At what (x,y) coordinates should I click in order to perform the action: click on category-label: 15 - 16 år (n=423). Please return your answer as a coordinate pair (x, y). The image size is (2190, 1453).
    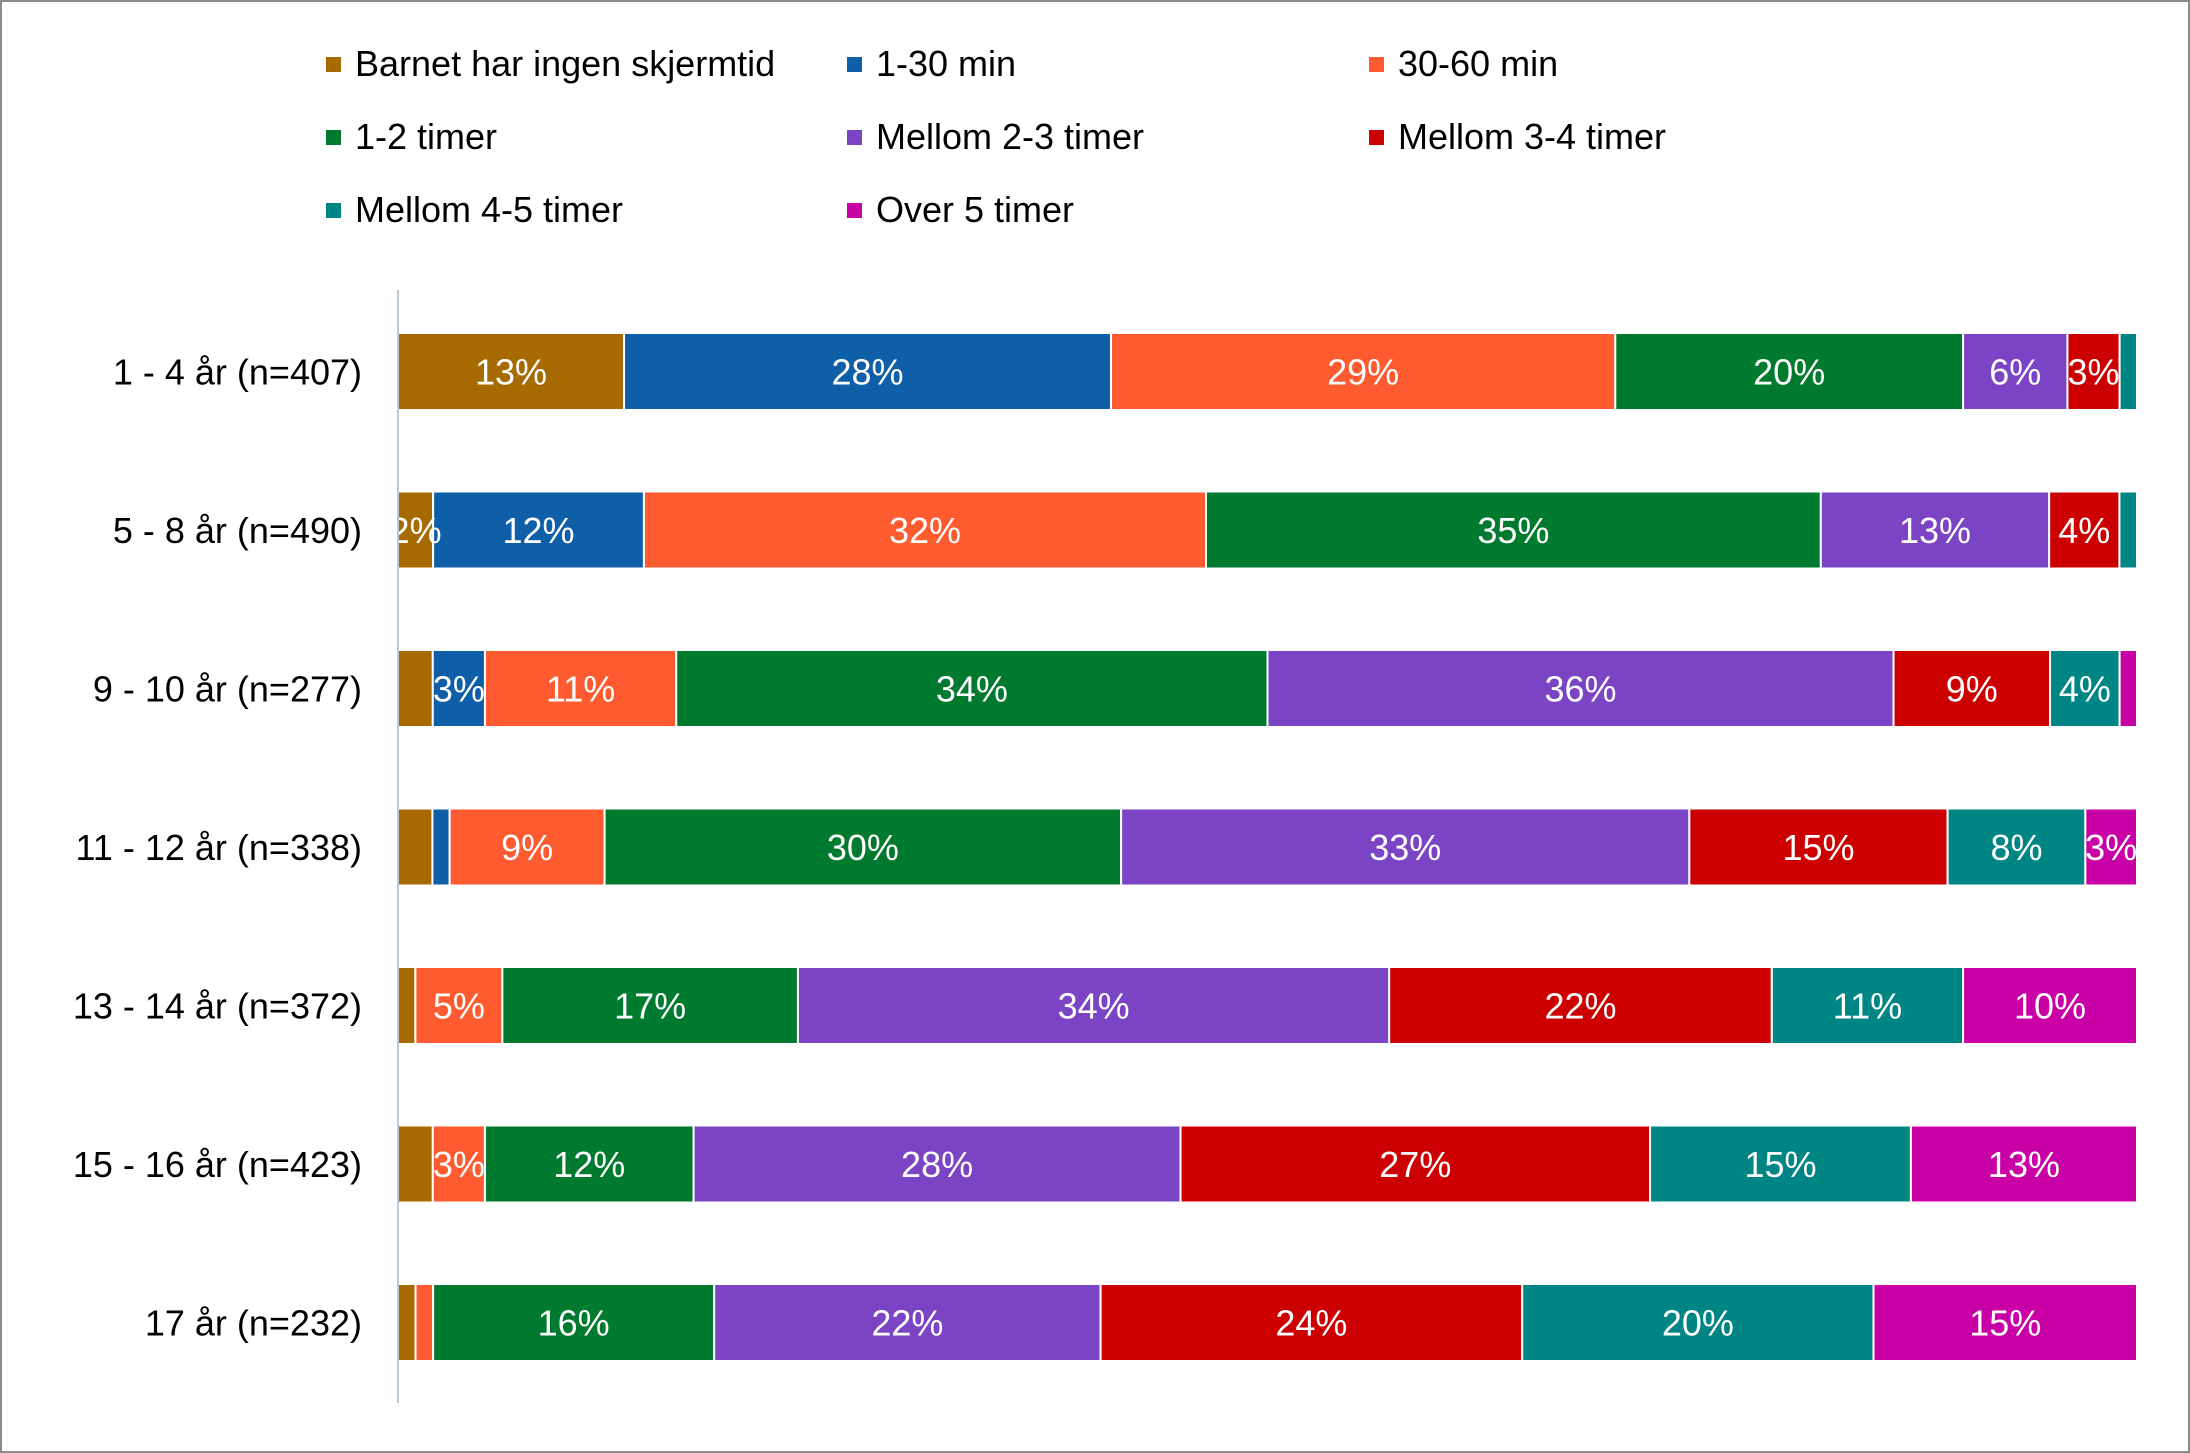
    Looking at the image, I should click on (217, 1164).